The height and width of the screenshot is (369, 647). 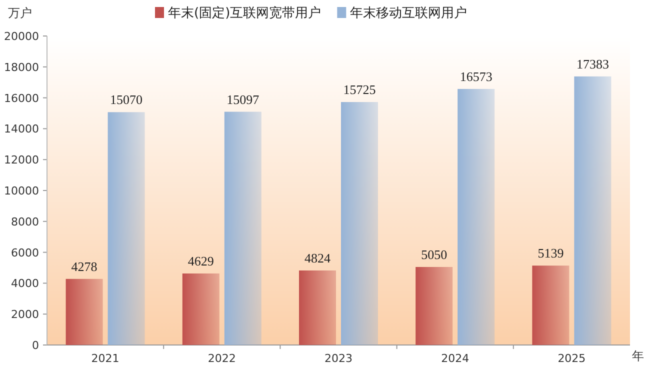 What do you see at coordinates (21, 67) in the screenshot?
I see `y-tick-label: 18000` at bounding box center [21, 67].